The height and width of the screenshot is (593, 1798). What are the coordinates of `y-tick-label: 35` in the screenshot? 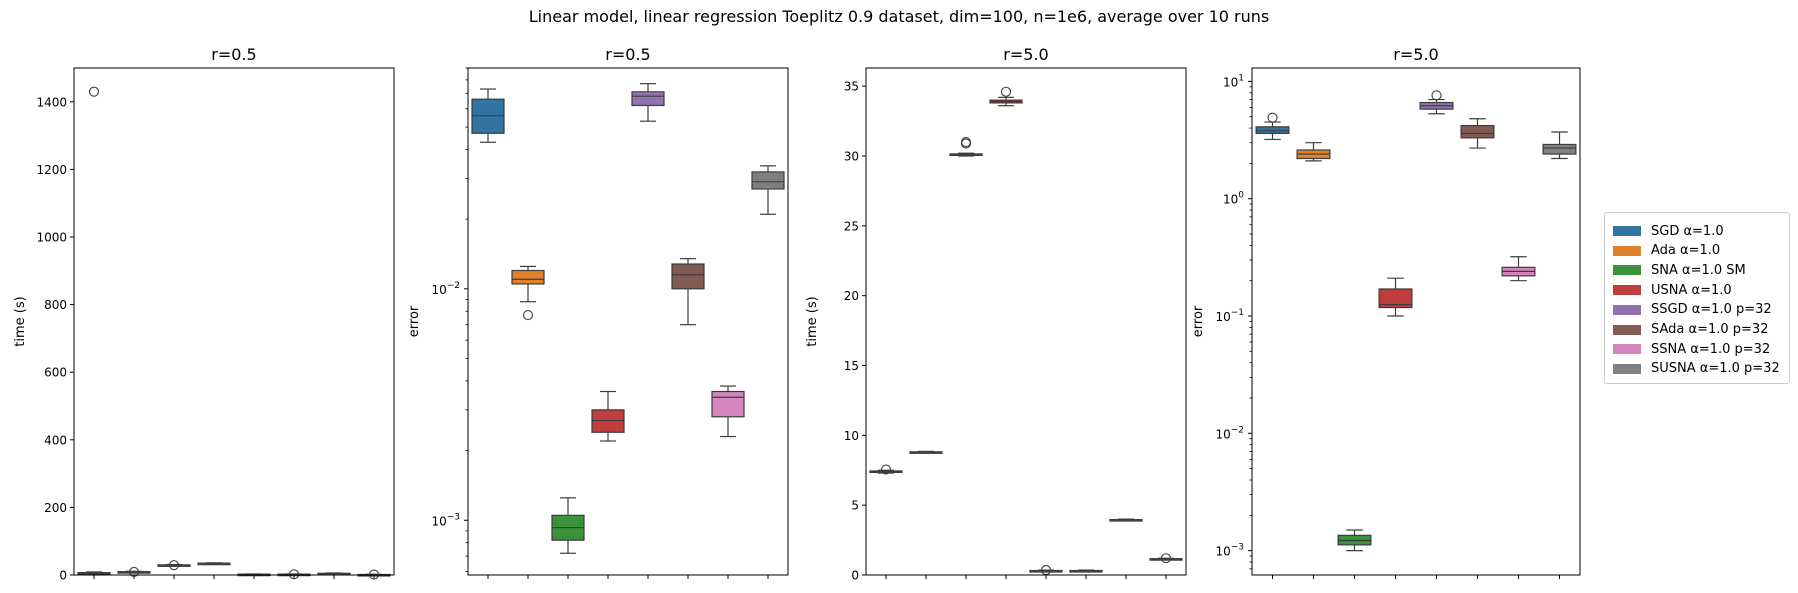 It's located at (851, 87).